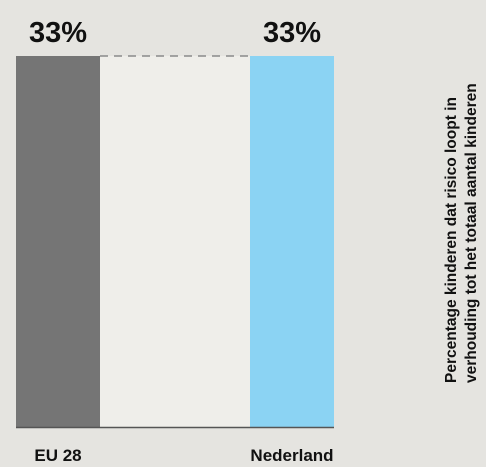 This screenshot has width=486, height=467. Describe the element at coordinates (291, 455) in the screenshot. I see `category-label-nederland: Nederland` at that location.